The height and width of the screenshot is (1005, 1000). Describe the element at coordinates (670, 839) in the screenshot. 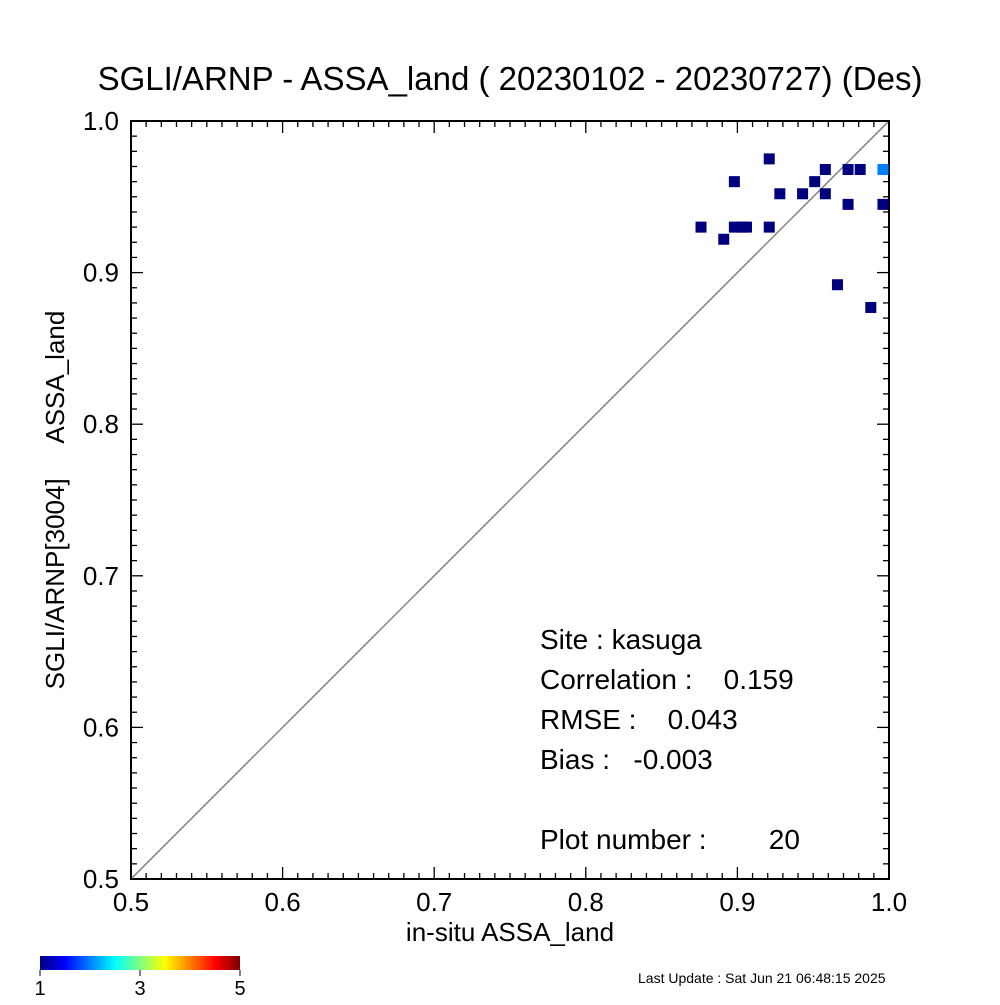

I see `stats-plot-number: Plot number : 20` at that location.